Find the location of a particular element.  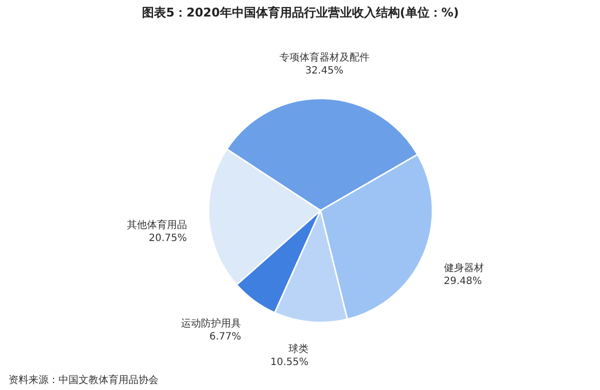

text: 资料来源：中国文教体育用品协会 is located at coordinates (83, 380).